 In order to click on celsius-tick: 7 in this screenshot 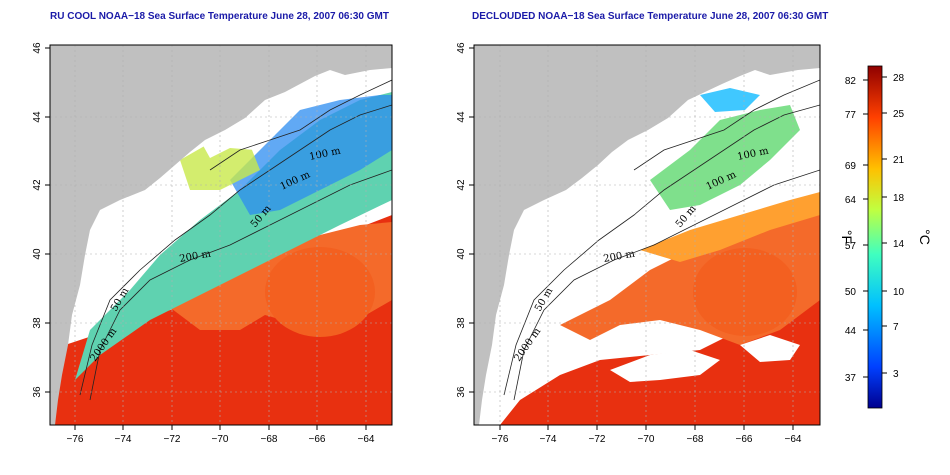, I will do `click(896, 327)`.